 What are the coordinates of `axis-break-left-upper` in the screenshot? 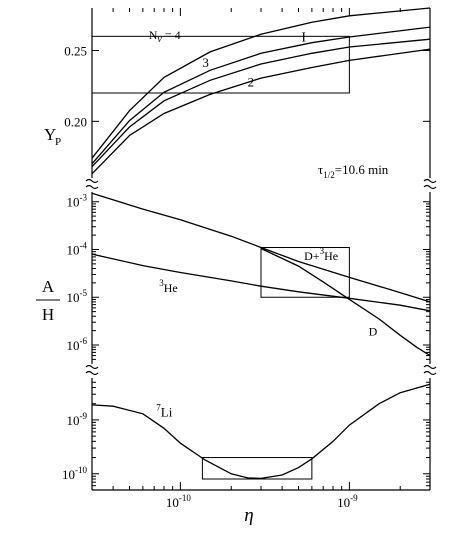 It's located at (92, 184).